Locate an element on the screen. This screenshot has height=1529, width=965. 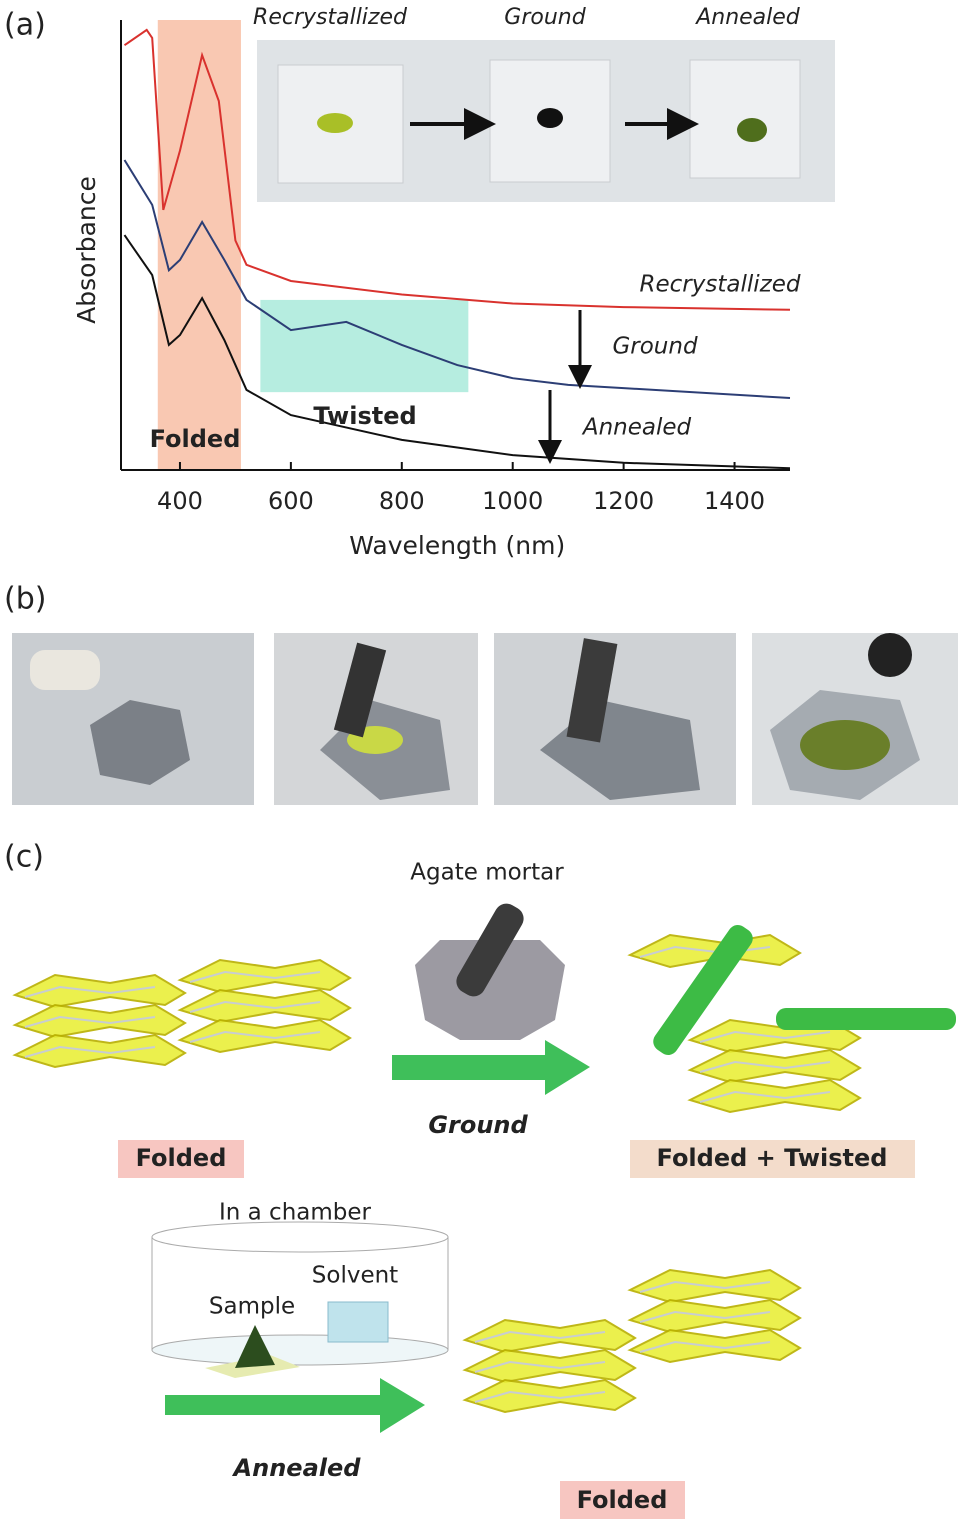
panel-label: (b) is located at coordinates (25, 599).